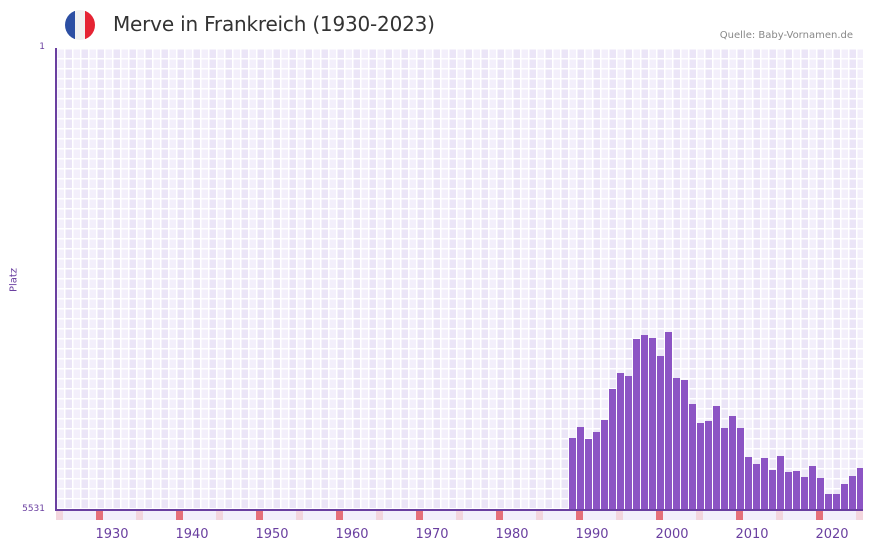  I want to click on bar-2013, so click(780, 483).